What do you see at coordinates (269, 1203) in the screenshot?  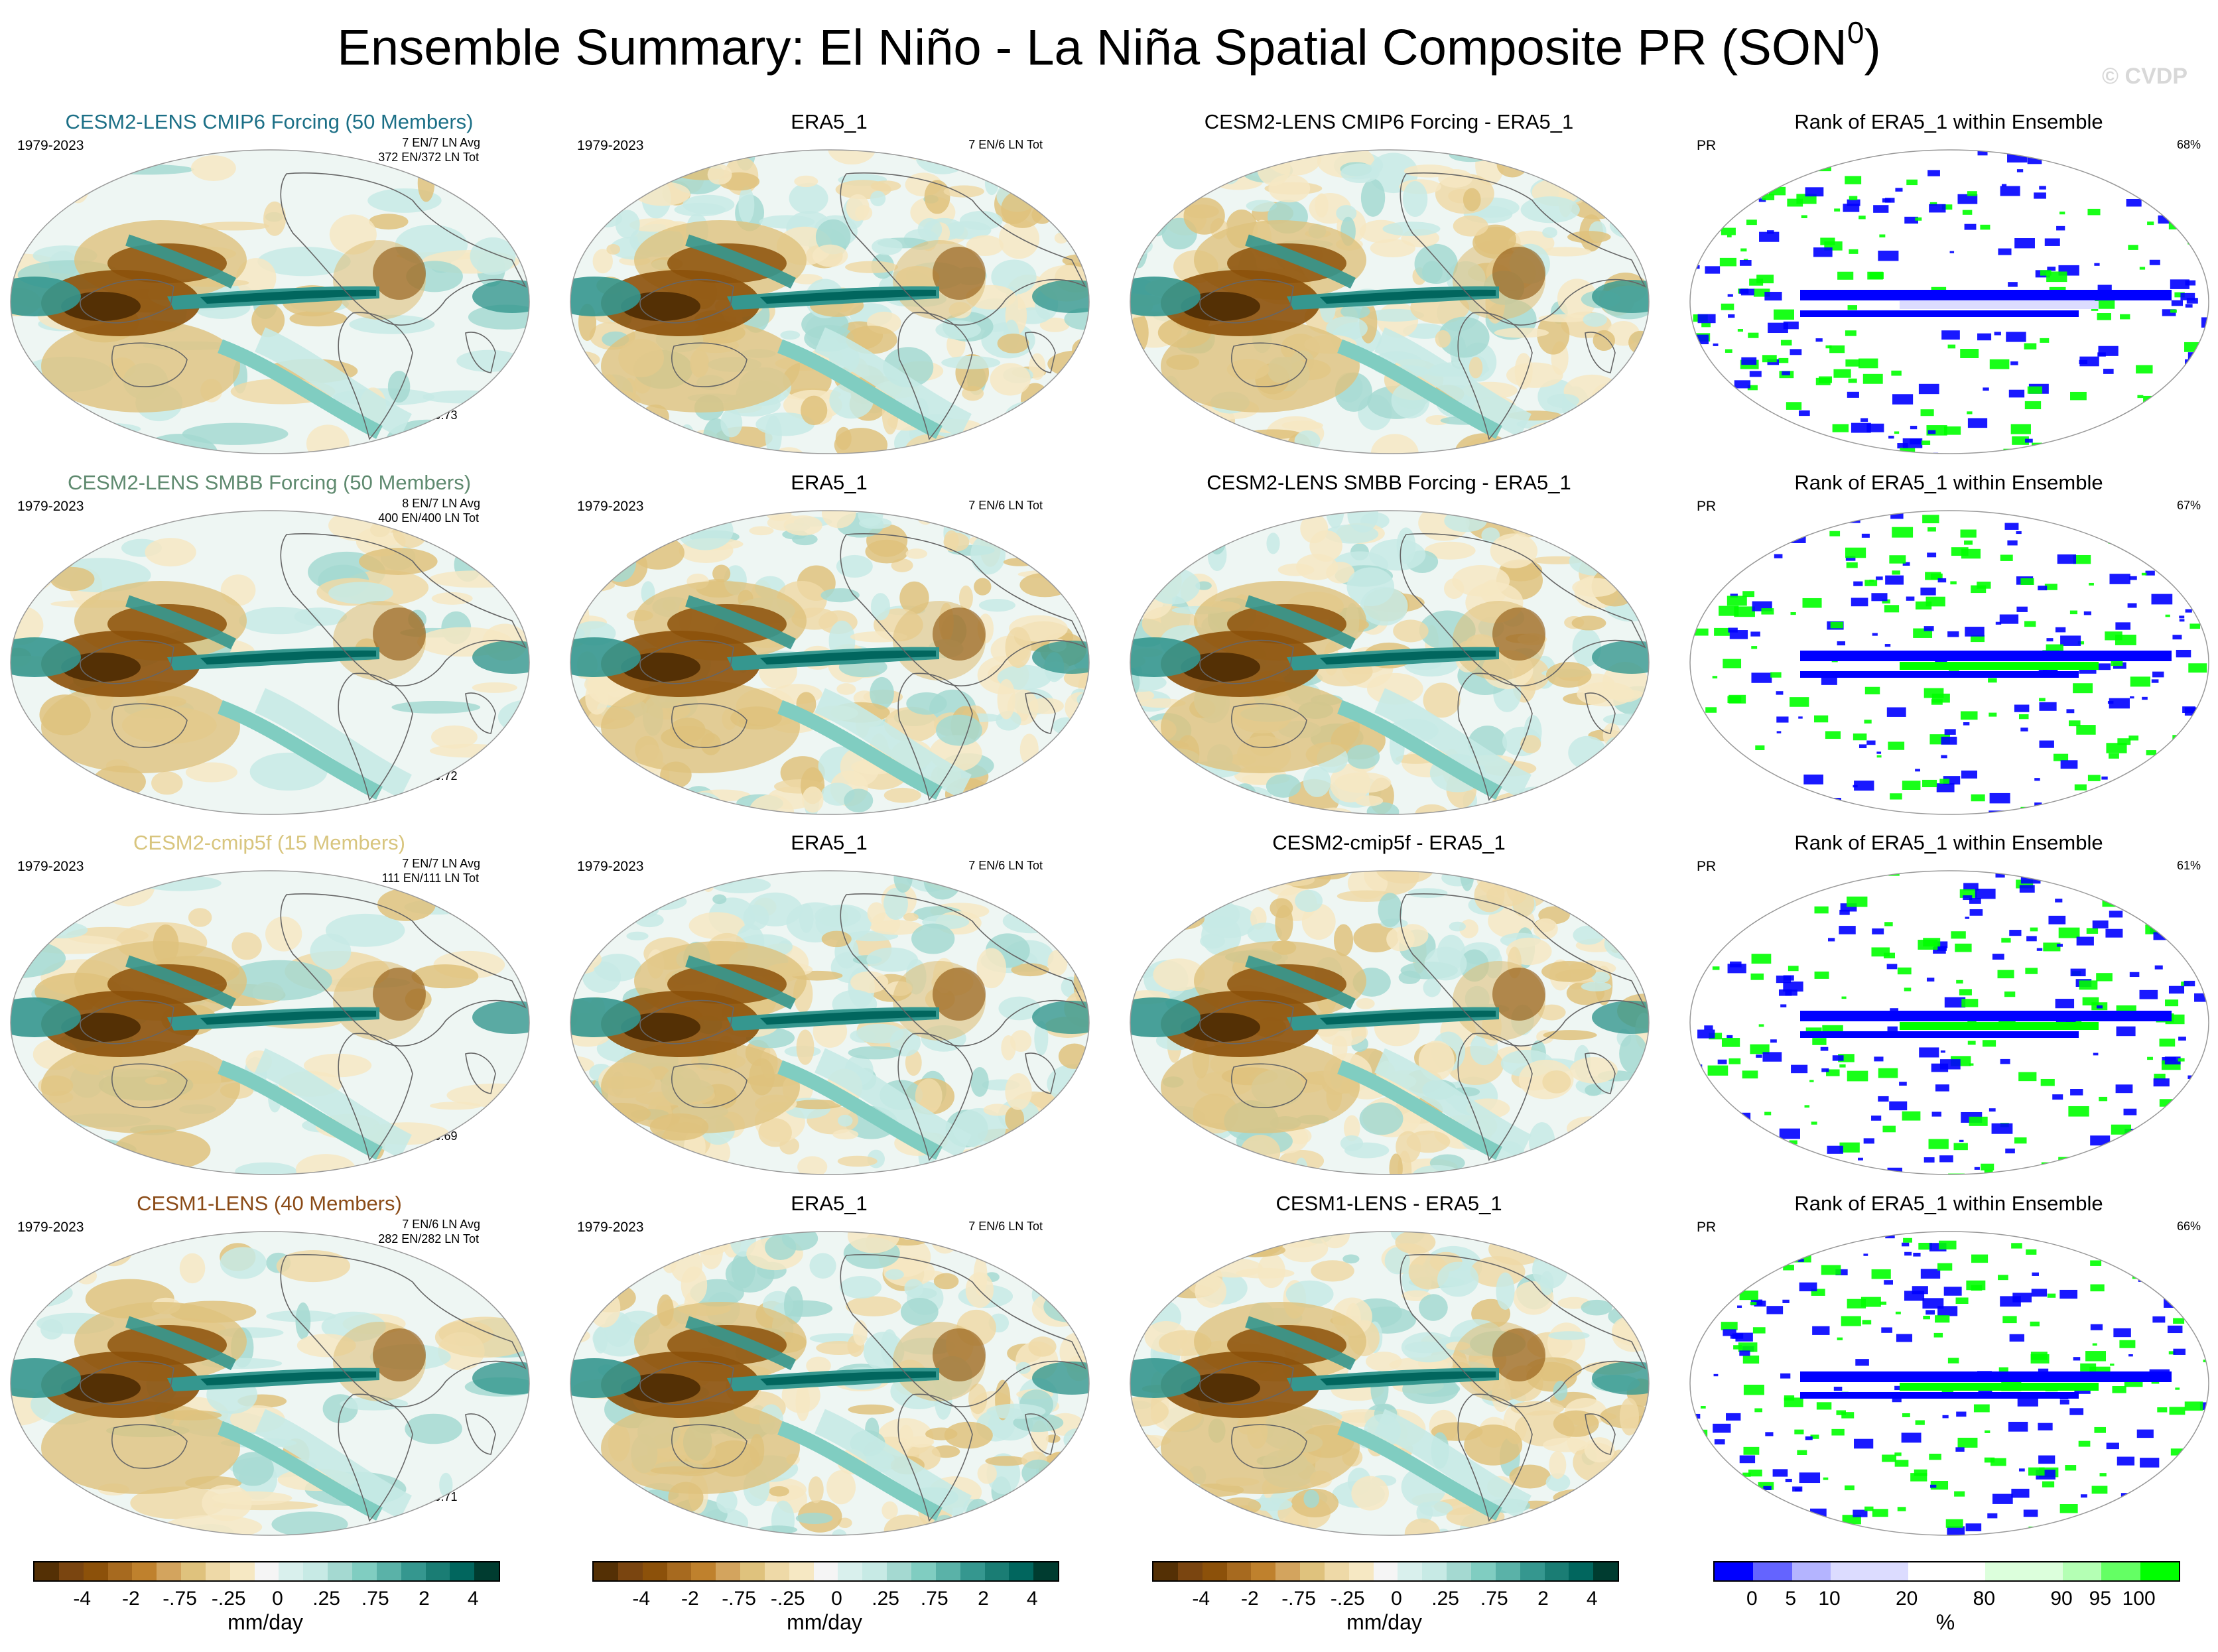 I see `panel-title: CESM1-LENS (40 Members)` at bounding box center [269, 1203].